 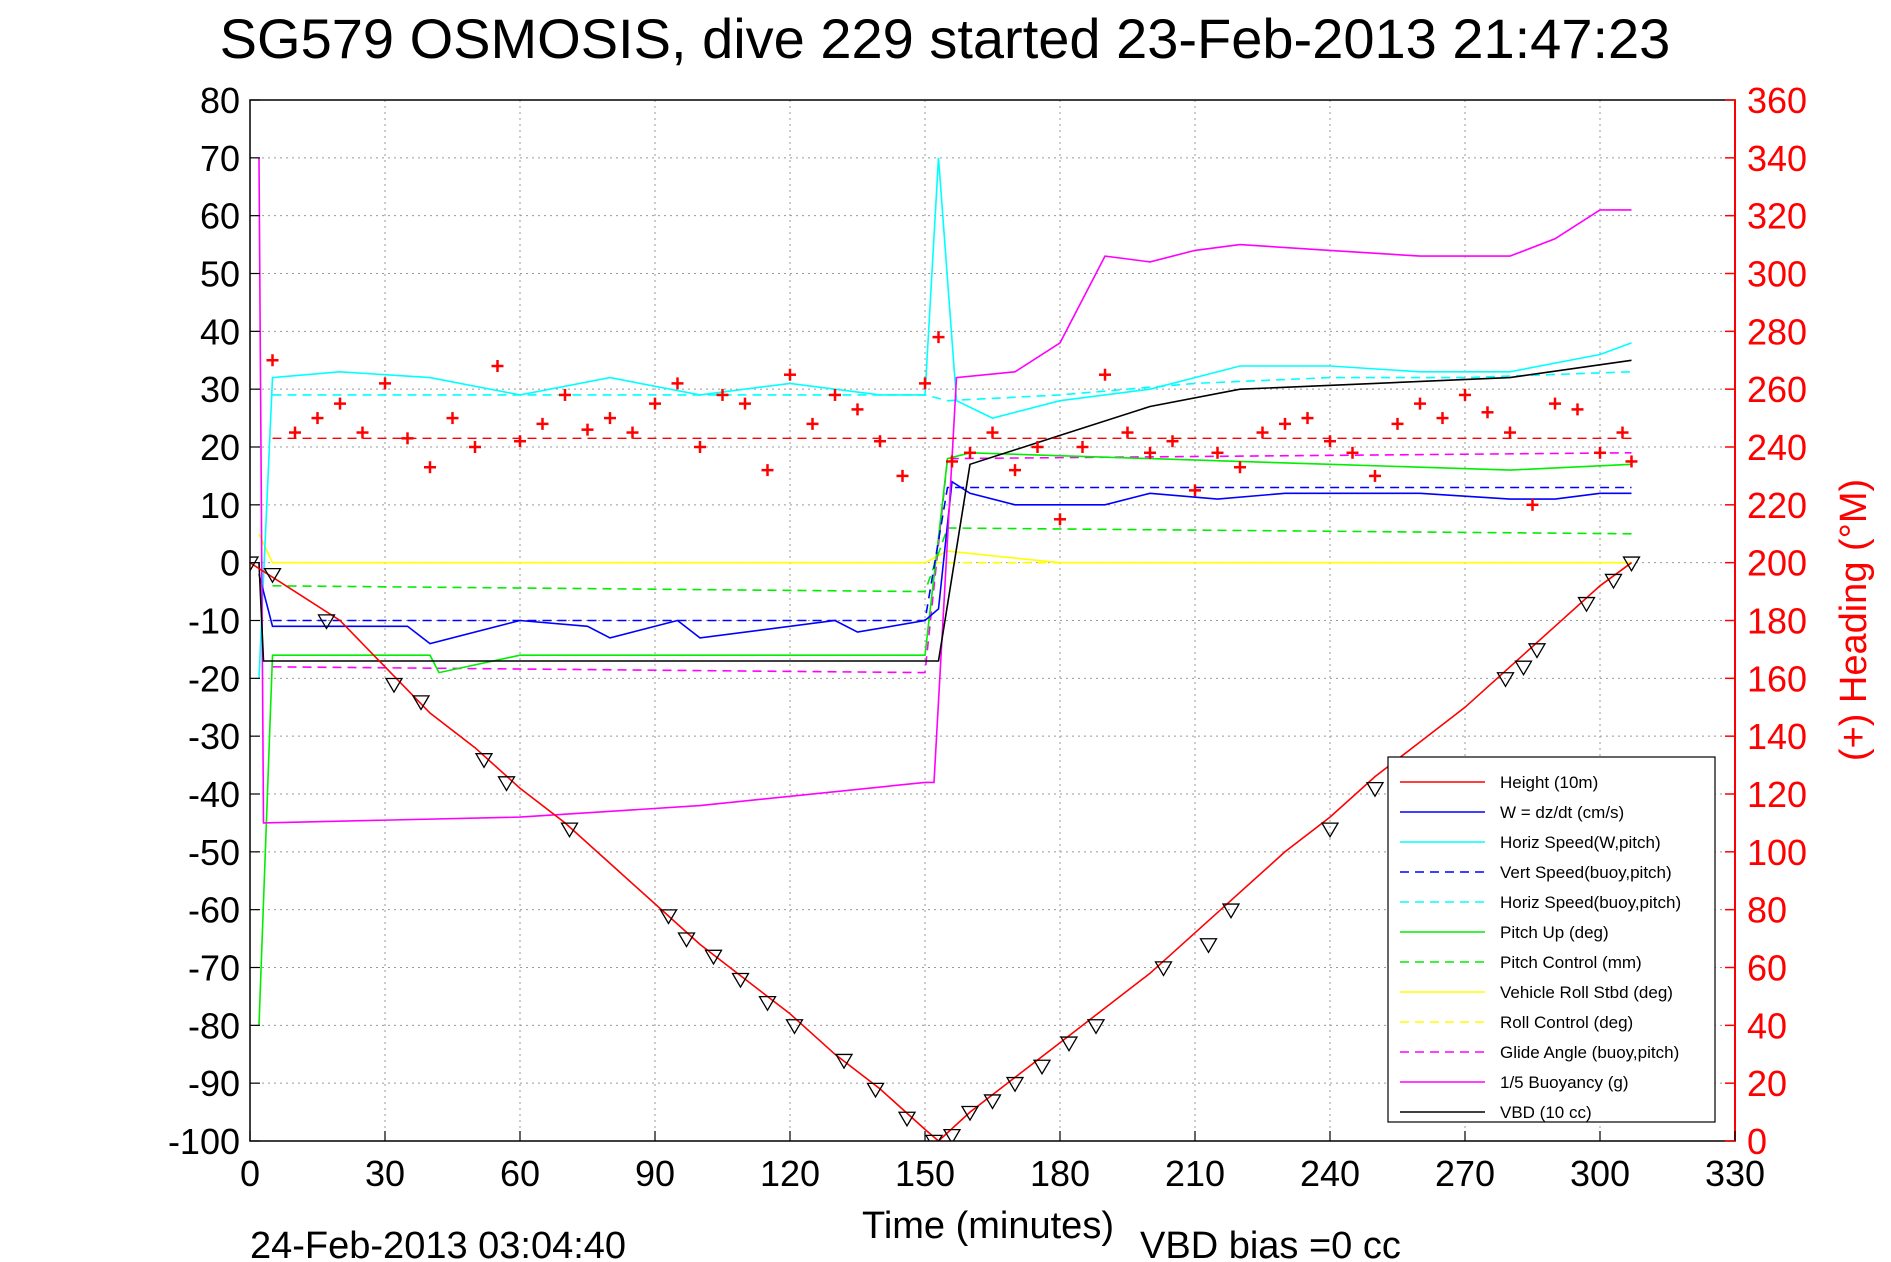 I want to click on y-tick-label: 50, so click(x=220, y=274).